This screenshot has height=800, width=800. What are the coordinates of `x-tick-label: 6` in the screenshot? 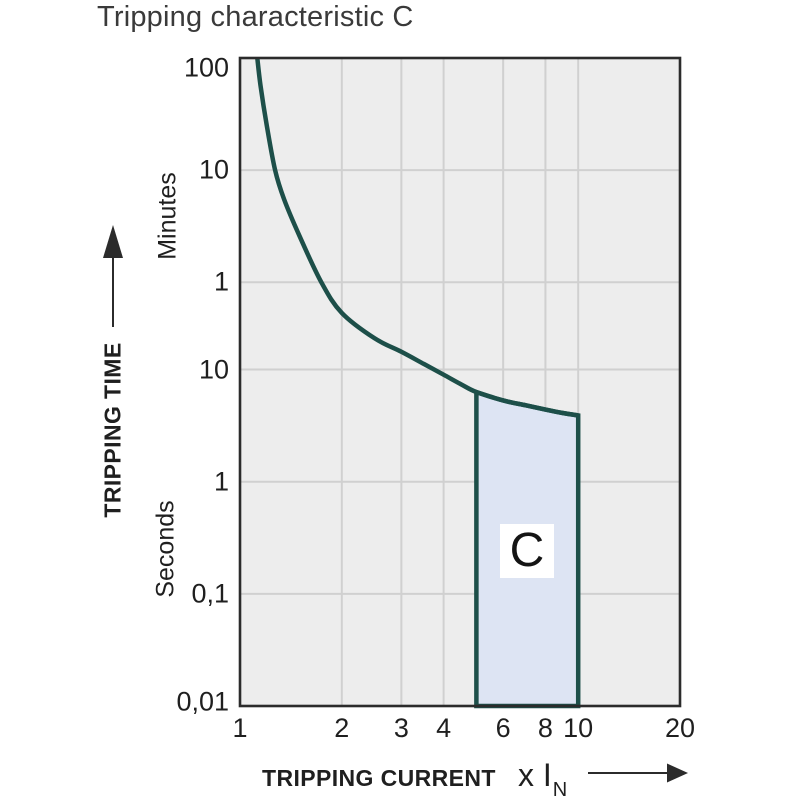 It's located at (503, 728).